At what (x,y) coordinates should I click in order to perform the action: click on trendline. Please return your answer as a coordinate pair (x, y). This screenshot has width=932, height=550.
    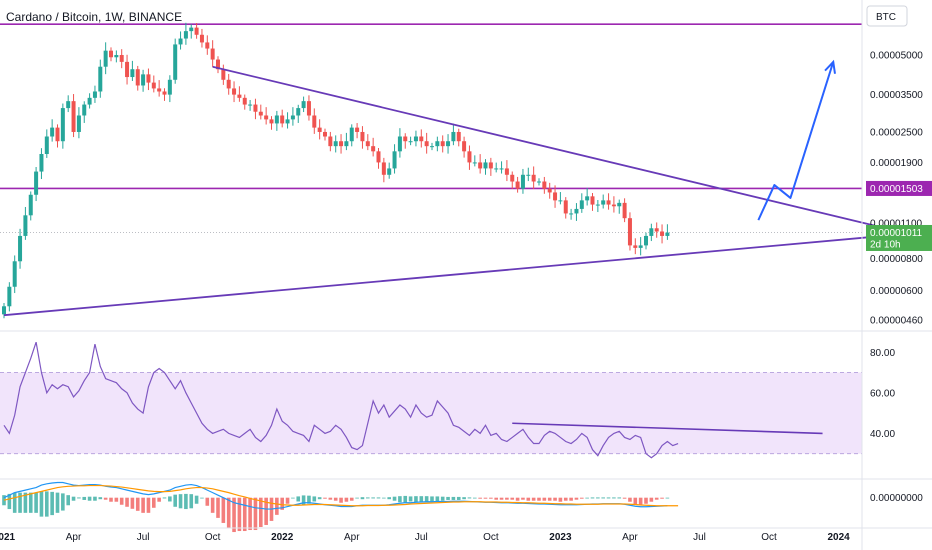
    Looking at the image, I should click on (437, 276).